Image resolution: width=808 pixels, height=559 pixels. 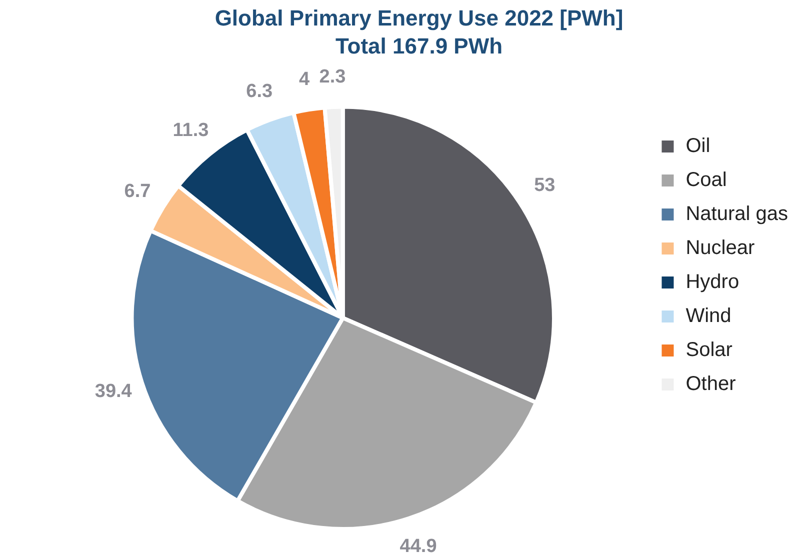 I want to click on chart-title: Global Primary Energy Use 2022 [PWh], so click(x=419, y=17).